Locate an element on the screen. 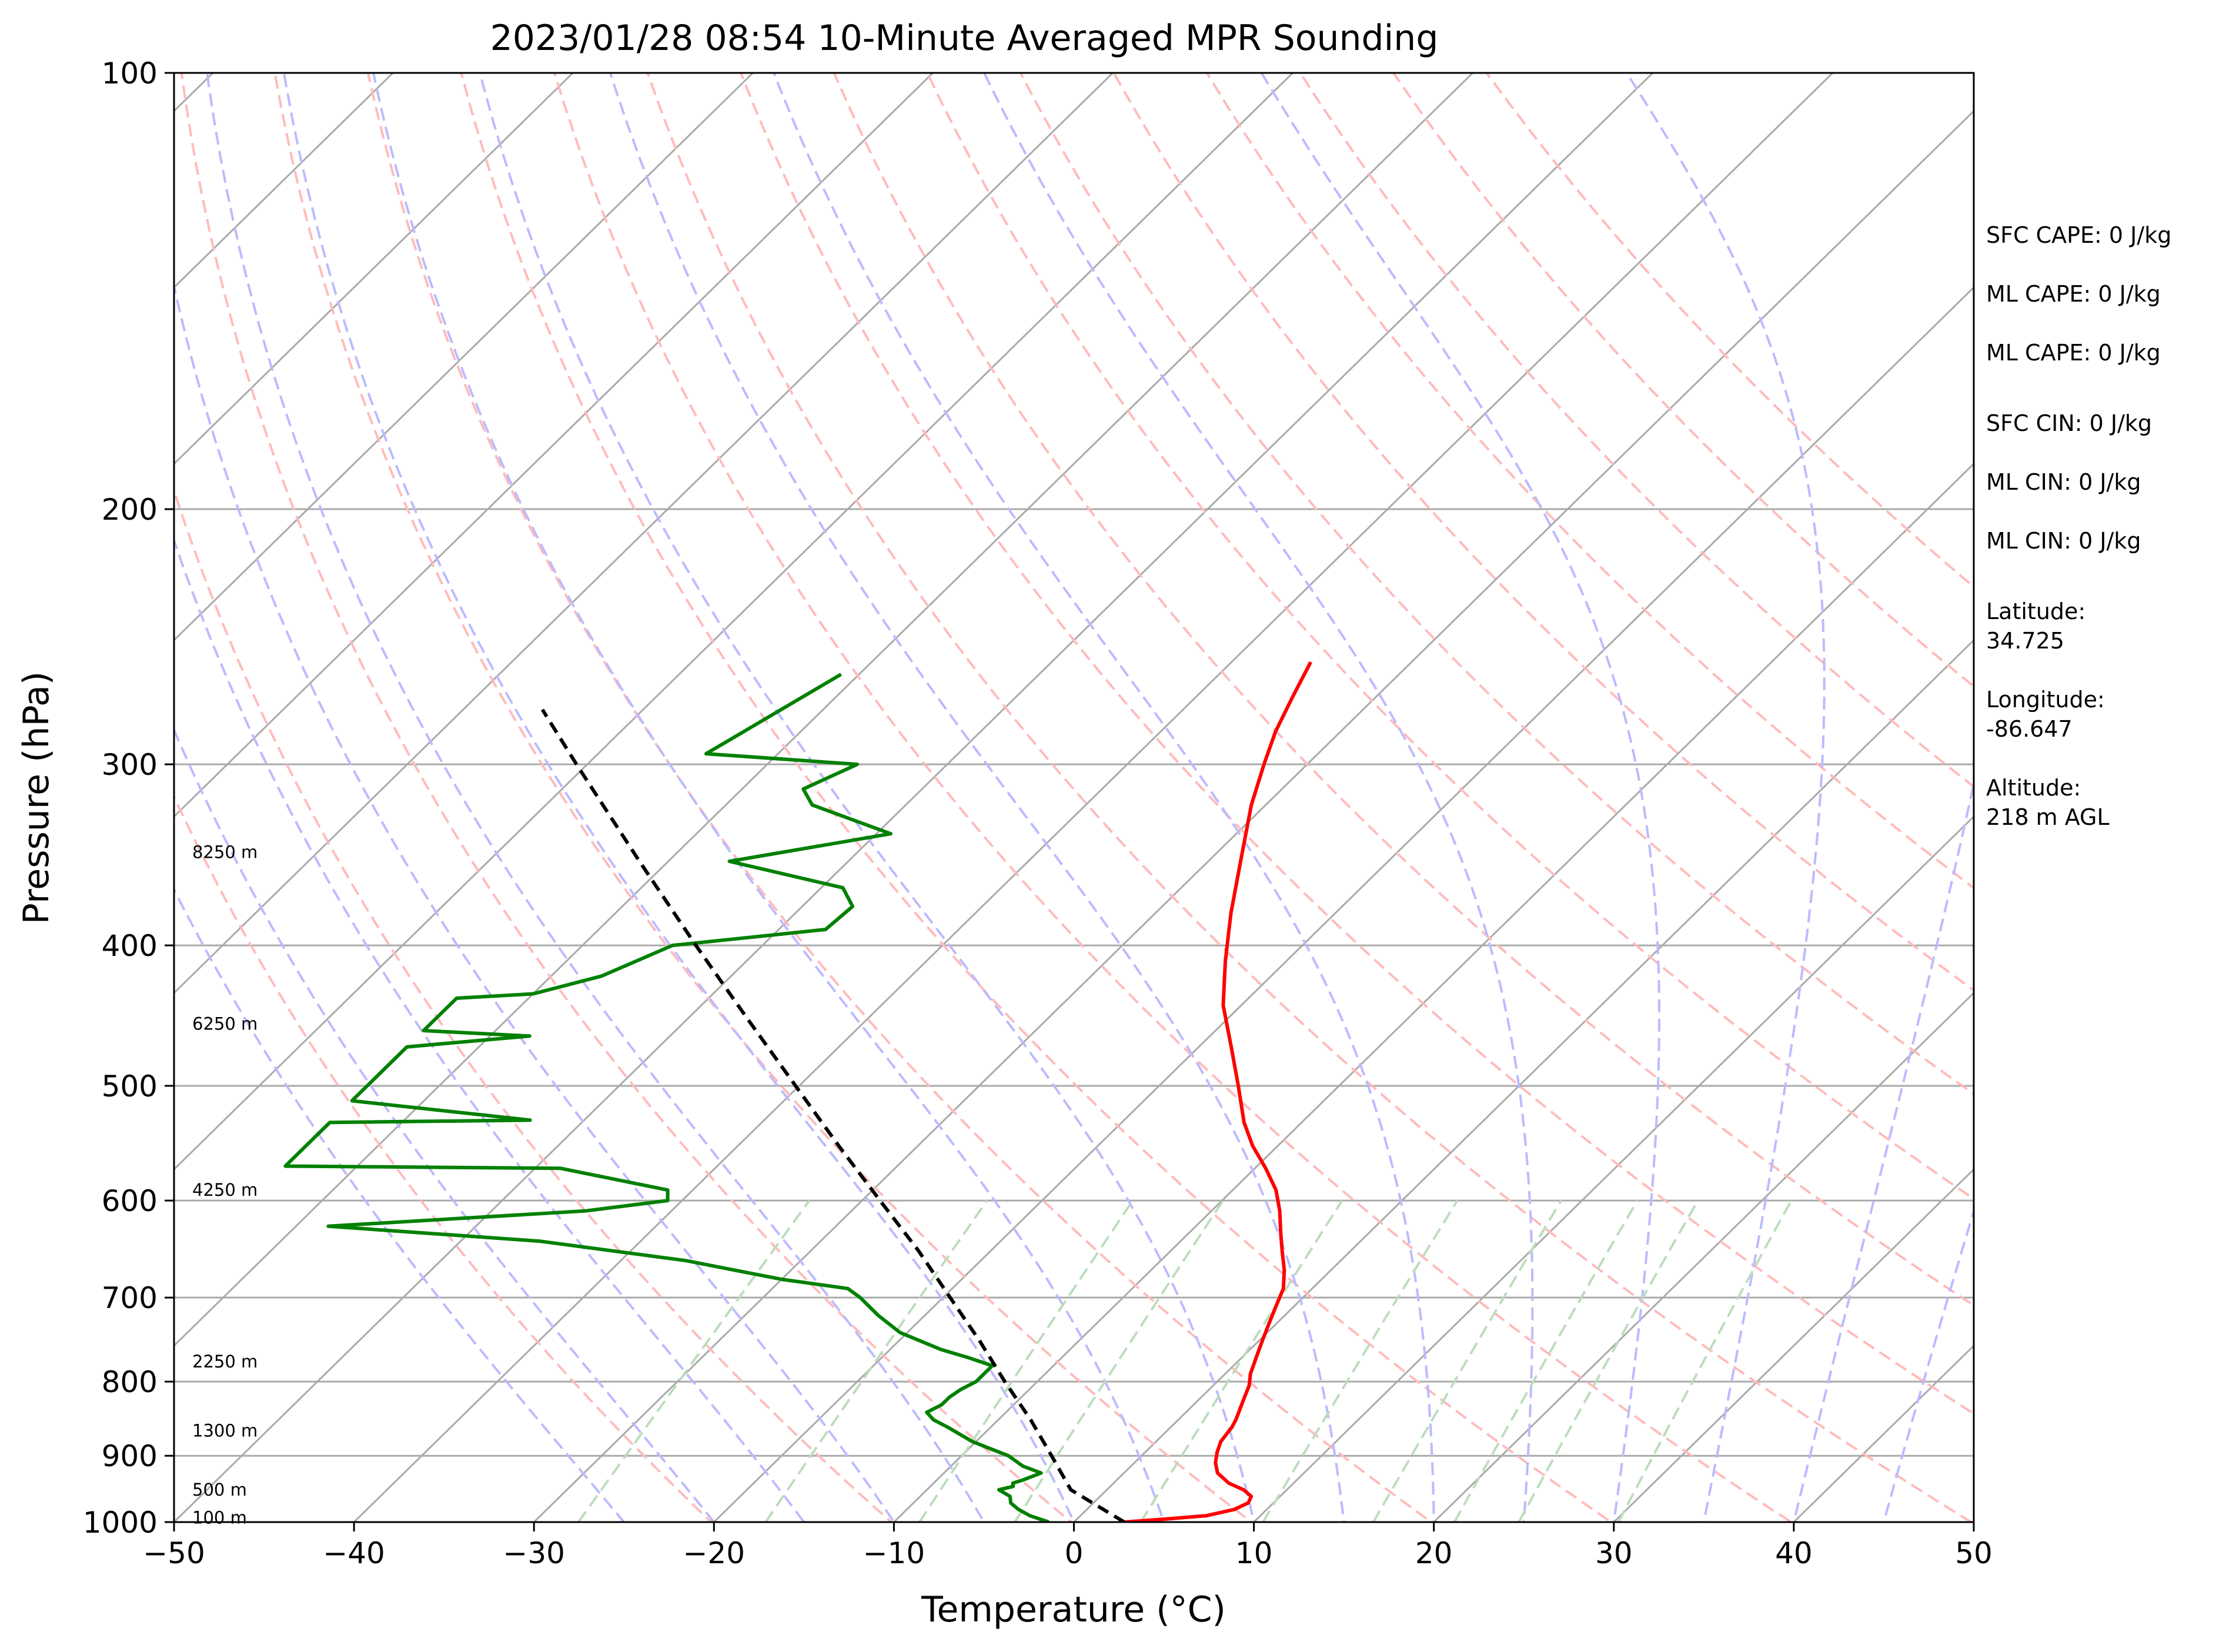 This screenshot has width=2226, height=1652. height-labels: 8250 m 6250 m 4250 m 2250 m 1300 m 500 m 100 m is located at coordinates (225, 1185).